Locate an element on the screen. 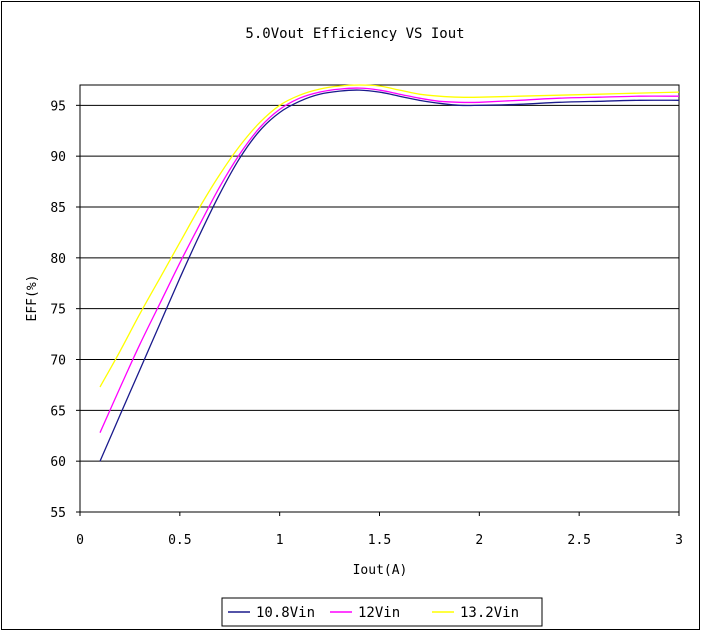  x-tick-label: 0 is located at coordinates (80, 540).